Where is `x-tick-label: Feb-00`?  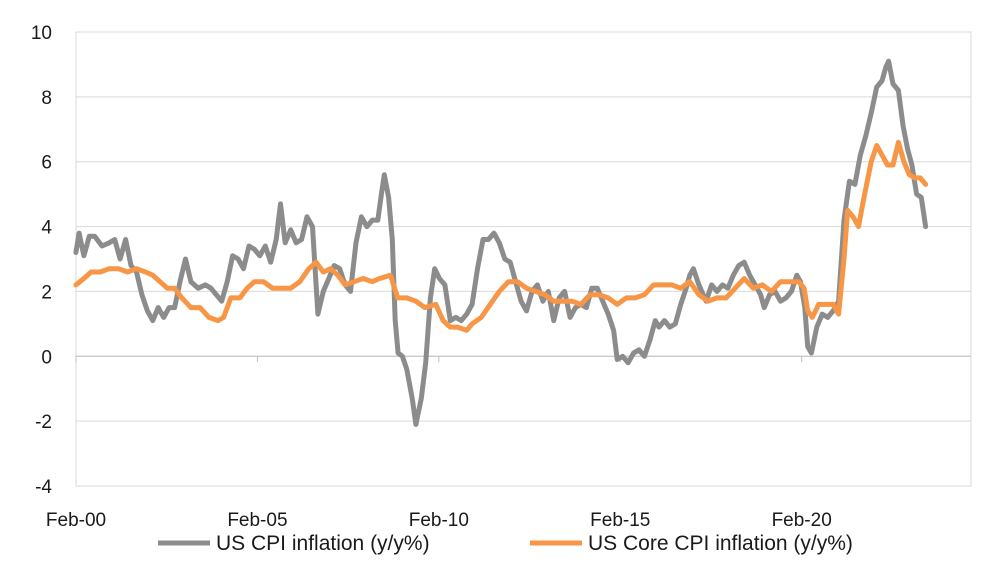
x-tick-label: Feb-00 is located at coordinates (76, 520).